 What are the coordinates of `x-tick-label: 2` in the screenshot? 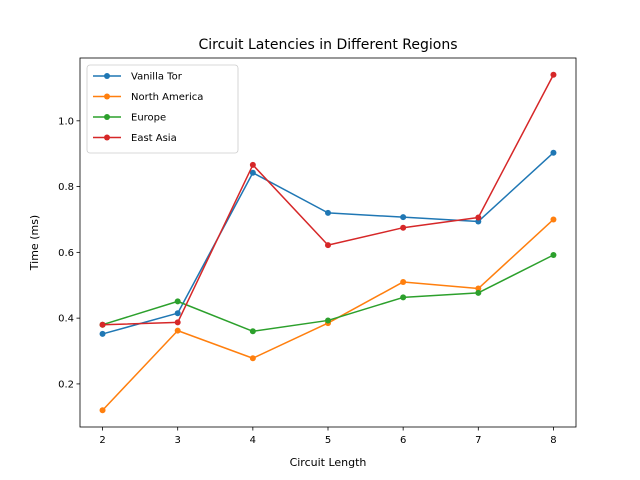 It's located at (102, 440).